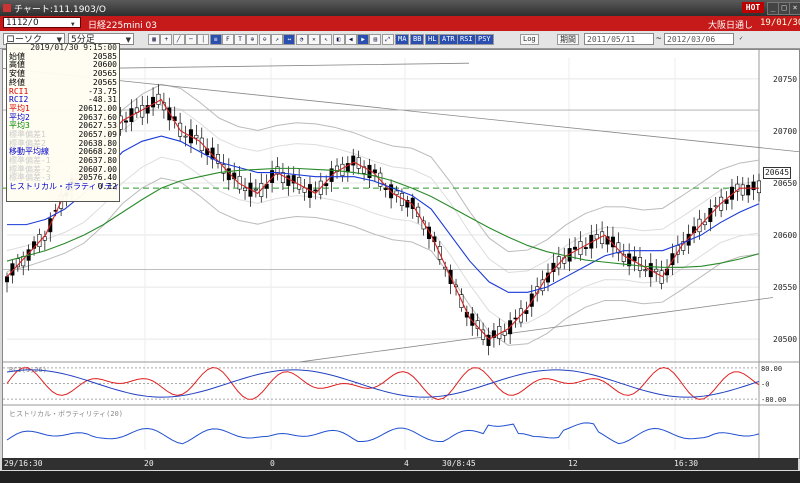 This screenshot has width=800, height=483. Describe the element at coordinates (448, 39) in the screenshot. I see `atr-button: ATR` at that location.